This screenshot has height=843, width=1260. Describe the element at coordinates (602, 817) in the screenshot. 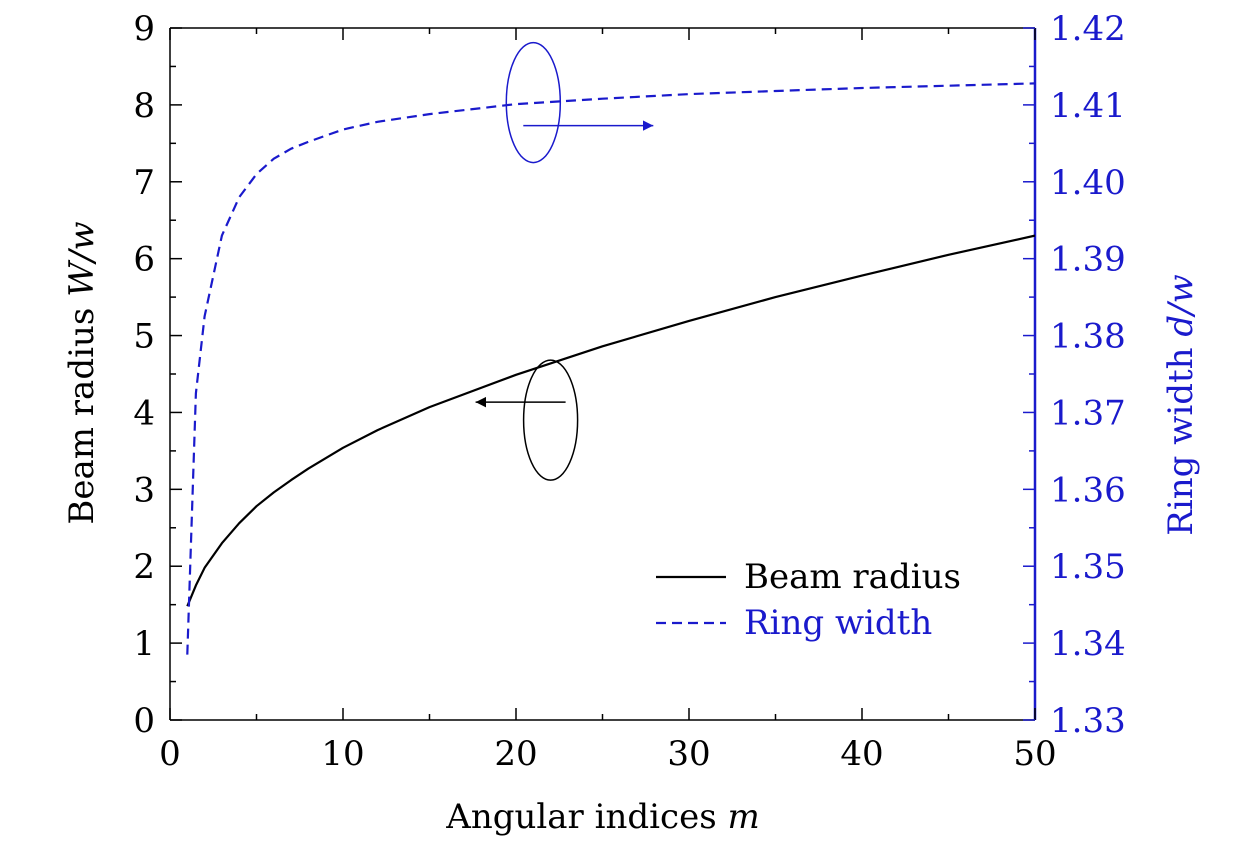

I see `x-axis-title: Angular indices m` at that location.